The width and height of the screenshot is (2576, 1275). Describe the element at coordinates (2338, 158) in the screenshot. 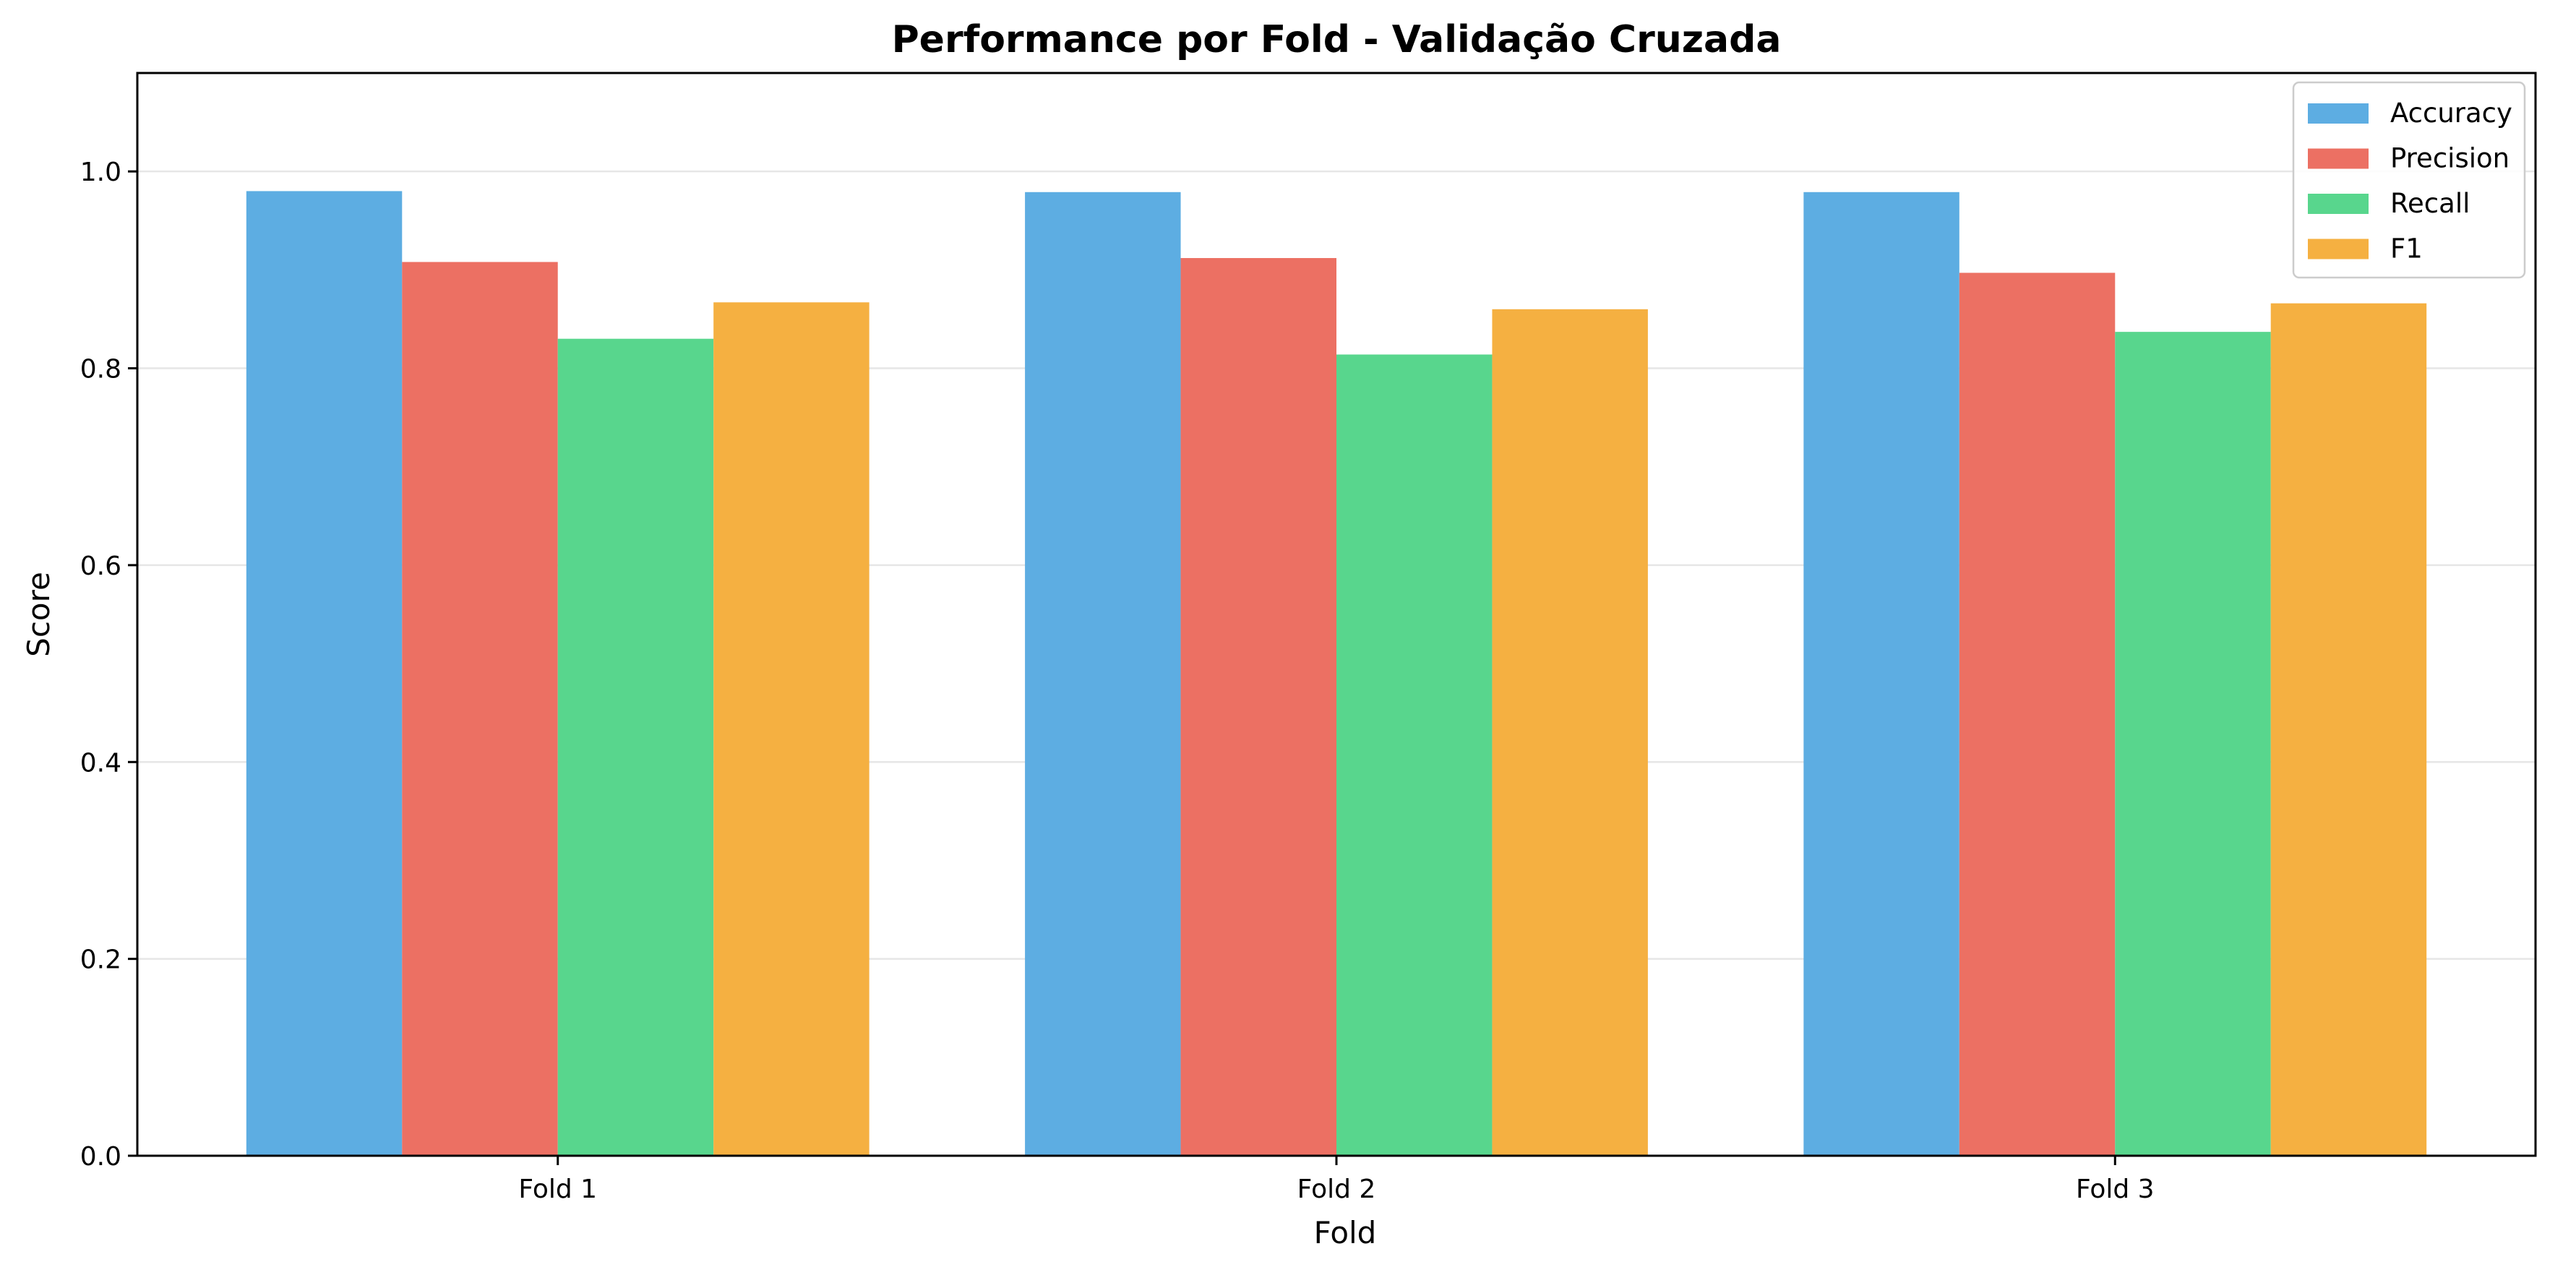

I see `legend-swatch-precision` at that location.